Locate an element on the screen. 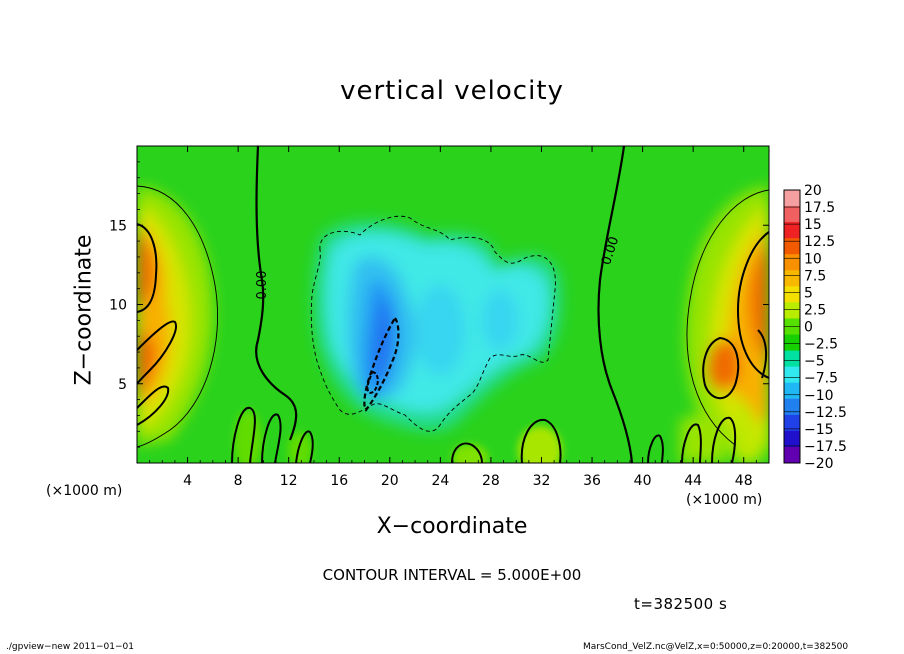  chart-title: vertical velocity is located at coordinates (452, 91).